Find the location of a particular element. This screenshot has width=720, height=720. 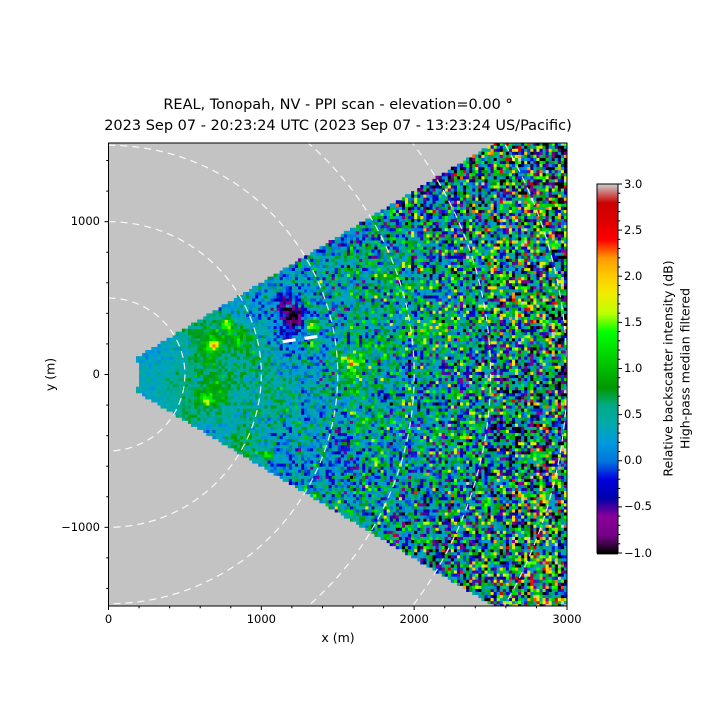

colorbar-tick-label: 3.0 is located at coordinates (633, 183).